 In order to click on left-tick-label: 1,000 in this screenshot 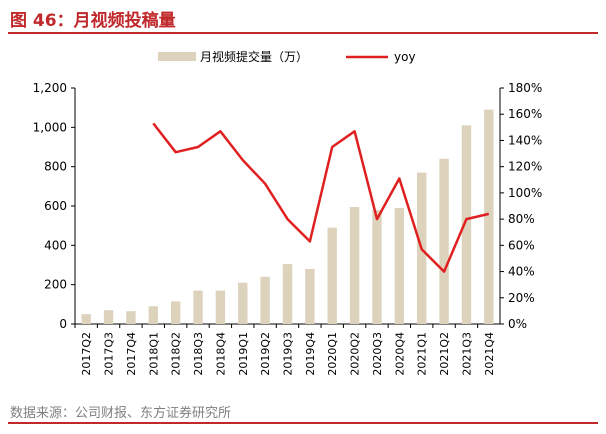, I will do `click(50, 127)`.